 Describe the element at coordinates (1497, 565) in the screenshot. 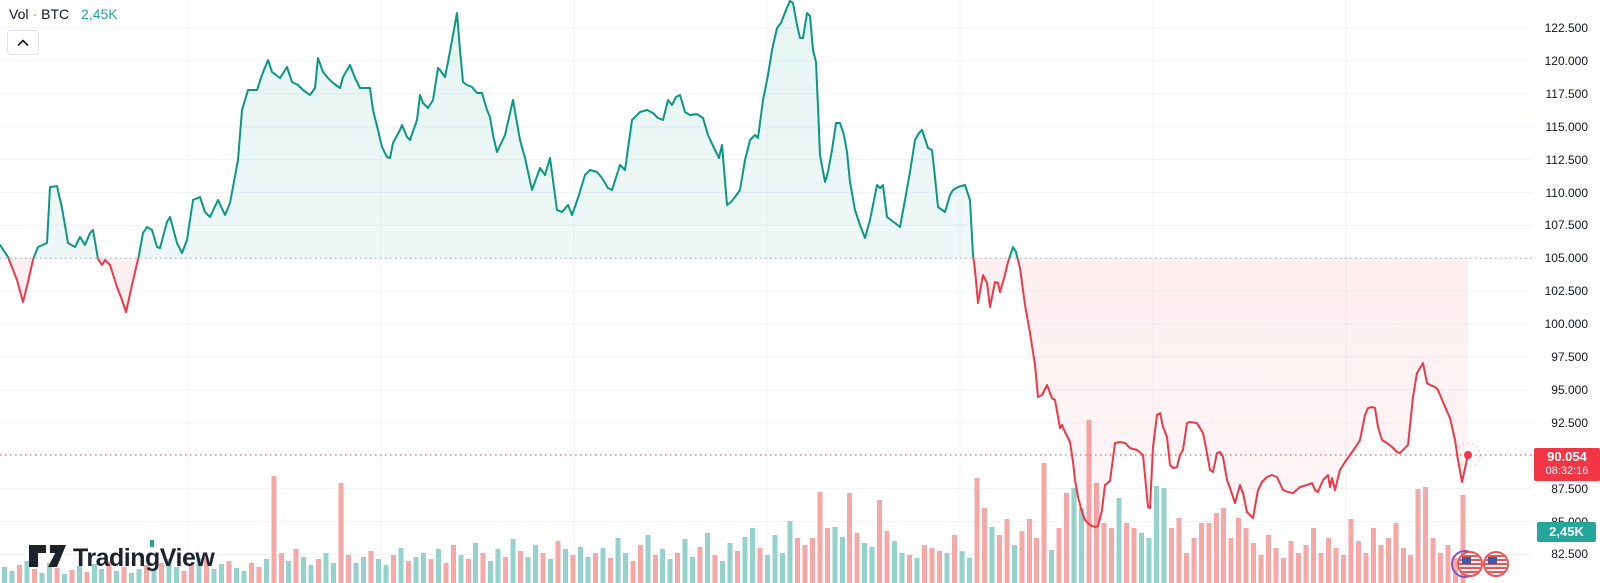

I see `flag-icon-secondary` at that location.